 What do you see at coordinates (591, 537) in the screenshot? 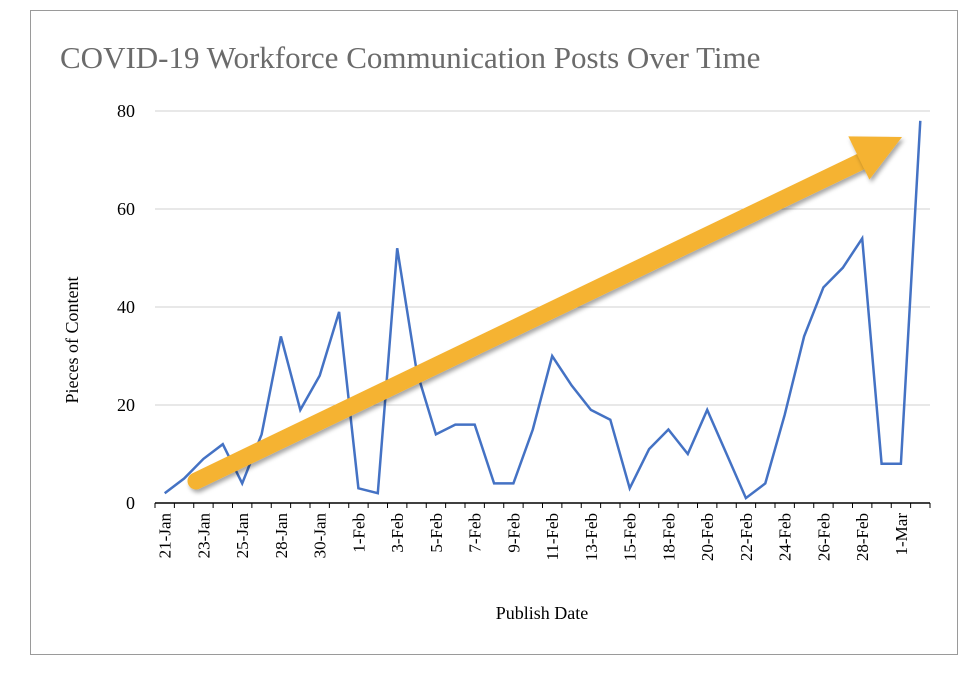
I see `x-tick-label: 13-Feb` at bounding box center [591, 537].